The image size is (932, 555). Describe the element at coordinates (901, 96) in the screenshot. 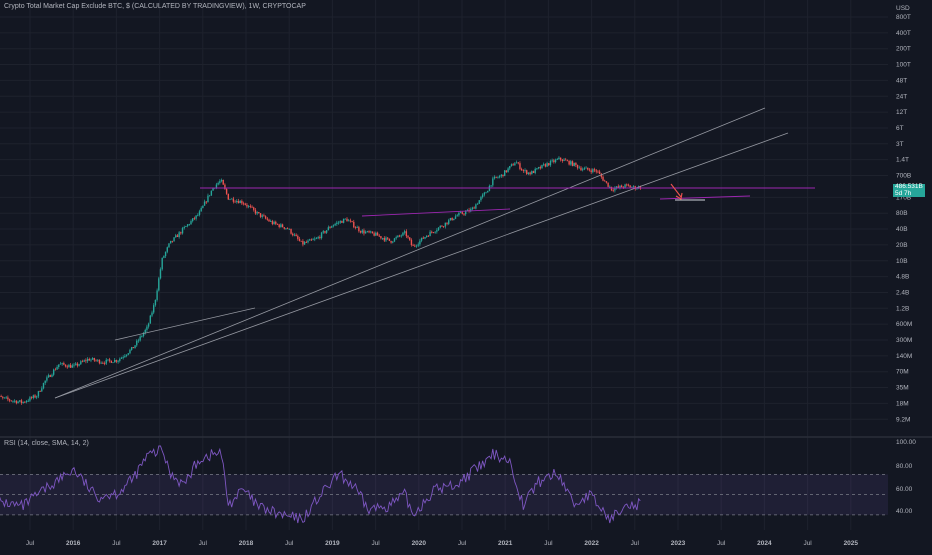

I see `price-axis-tick: 24T` at that location.